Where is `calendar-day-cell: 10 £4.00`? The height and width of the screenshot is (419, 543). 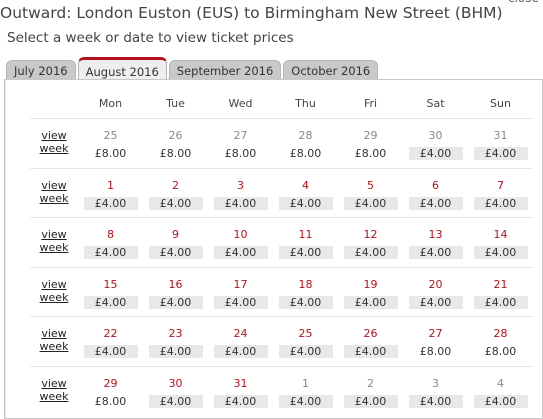 calendar-day-cell: 10 £4.00 is located at coordinates (240, 242).